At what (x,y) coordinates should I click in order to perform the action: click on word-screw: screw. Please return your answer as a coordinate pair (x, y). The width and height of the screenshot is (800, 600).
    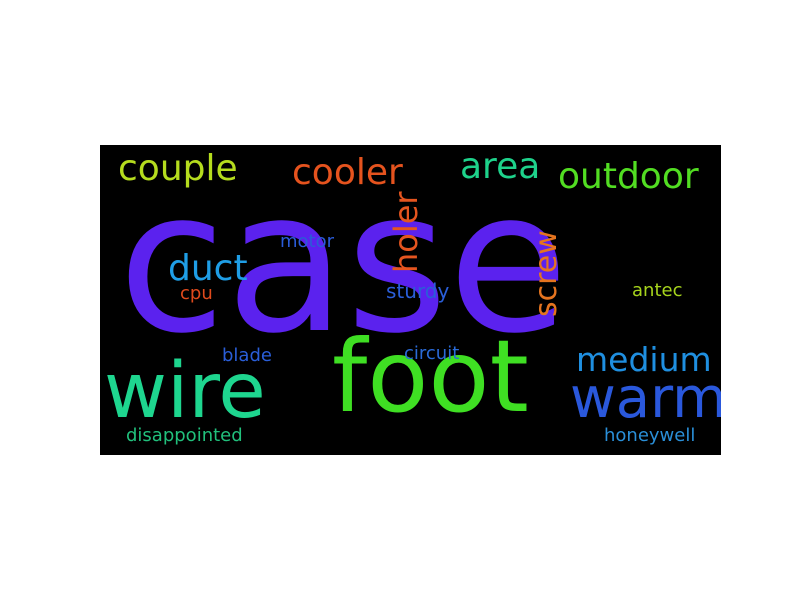
    Looking at the image, I should click on (546, 273).